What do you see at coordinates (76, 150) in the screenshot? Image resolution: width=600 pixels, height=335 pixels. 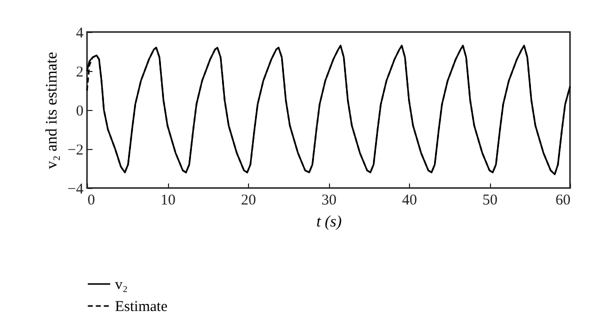 I see `y-tick-label: −2` at bounding box center [76, 150].